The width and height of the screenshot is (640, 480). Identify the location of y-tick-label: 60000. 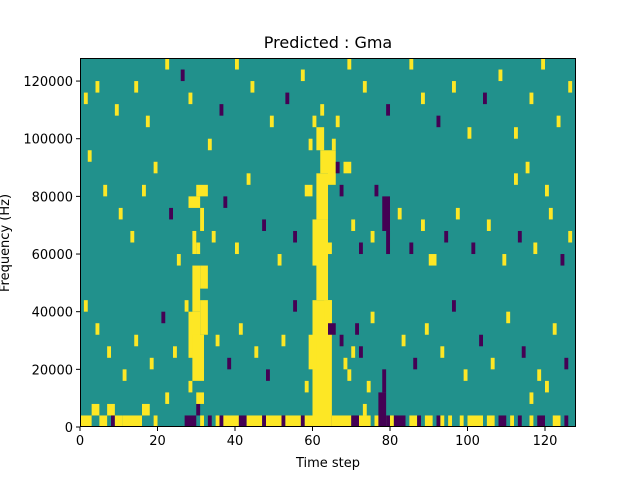
(52, 255).